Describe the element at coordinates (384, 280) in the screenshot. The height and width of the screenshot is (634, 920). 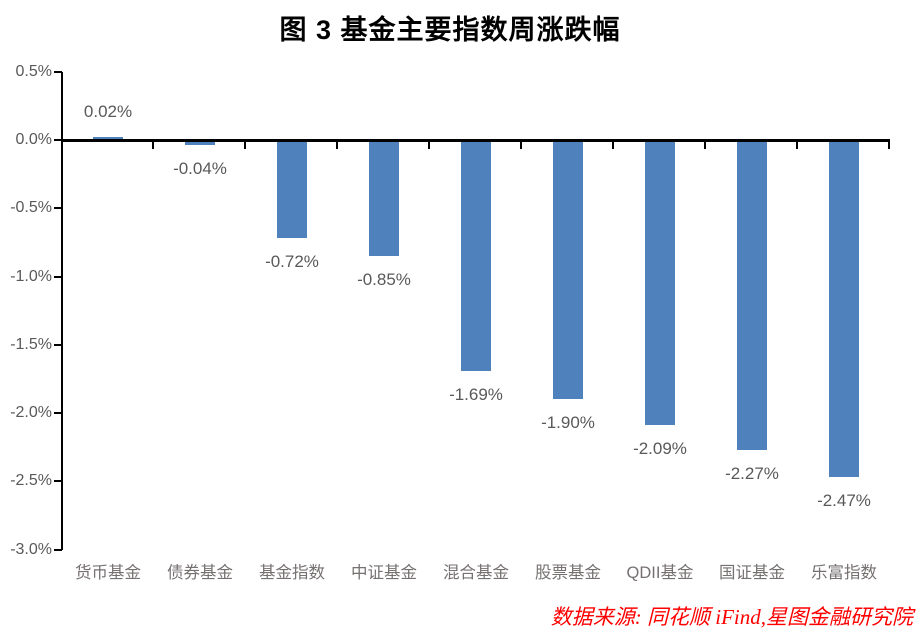
I see `bar-value-label: -0.85%` at that location.